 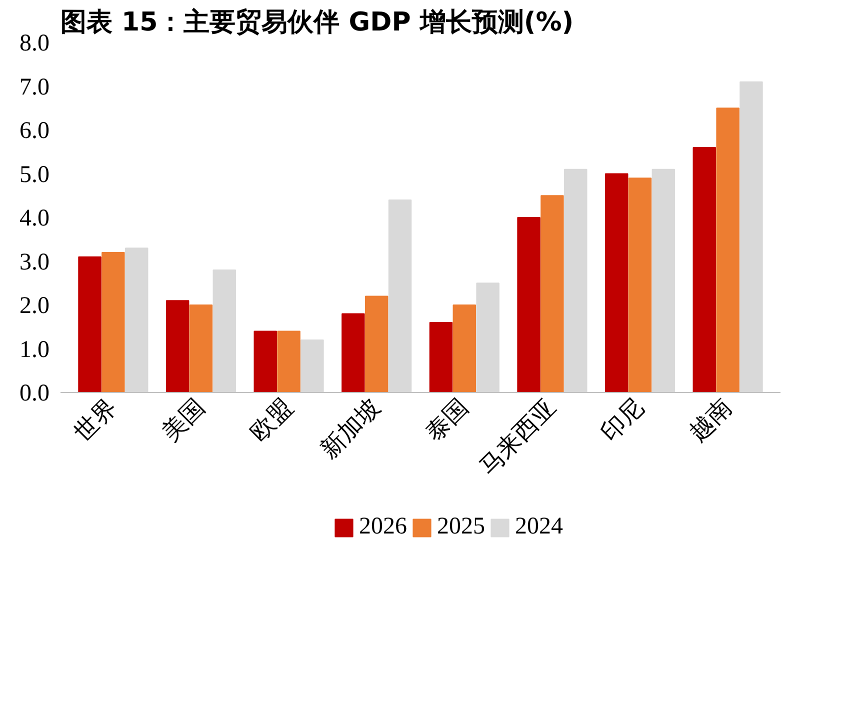 What do you see at coordinates (35, 262) in the screenshot?
I see `y-tick-label: 3.0` at bounding box center [35, 262].